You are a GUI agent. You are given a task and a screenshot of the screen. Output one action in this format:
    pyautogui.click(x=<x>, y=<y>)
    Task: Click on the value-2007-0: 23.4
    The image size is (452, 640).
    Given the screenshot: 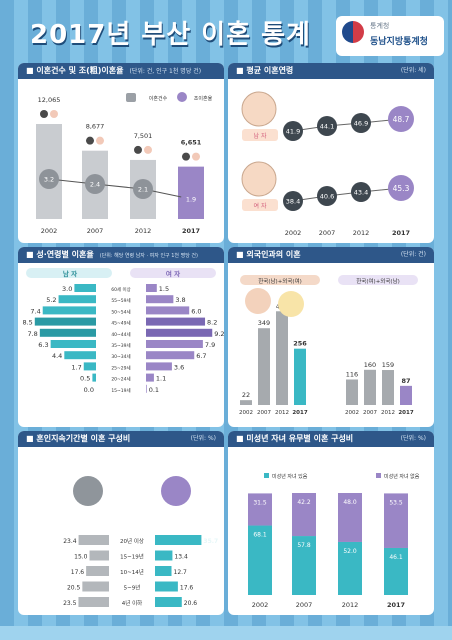 What is the action you would take?
    pyautogui.click(x=70, y=541)
    